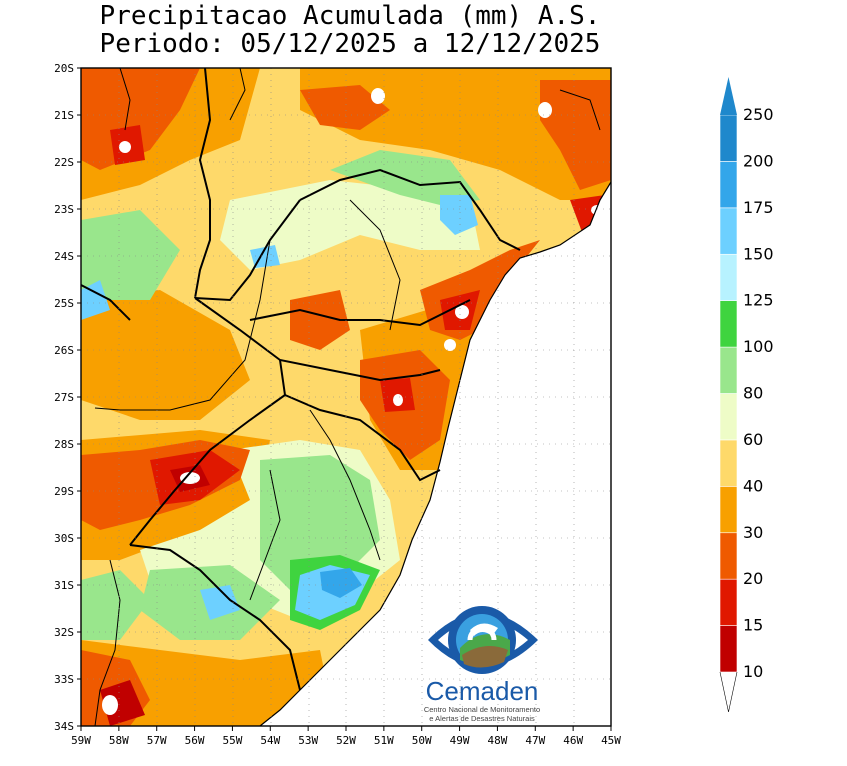 The width and height of the screenshot is (847, 766). What do you see at coordinates (758, 160) in the screenshot?
I see `colorbar-label: 200` at bounding box center [758, 160].